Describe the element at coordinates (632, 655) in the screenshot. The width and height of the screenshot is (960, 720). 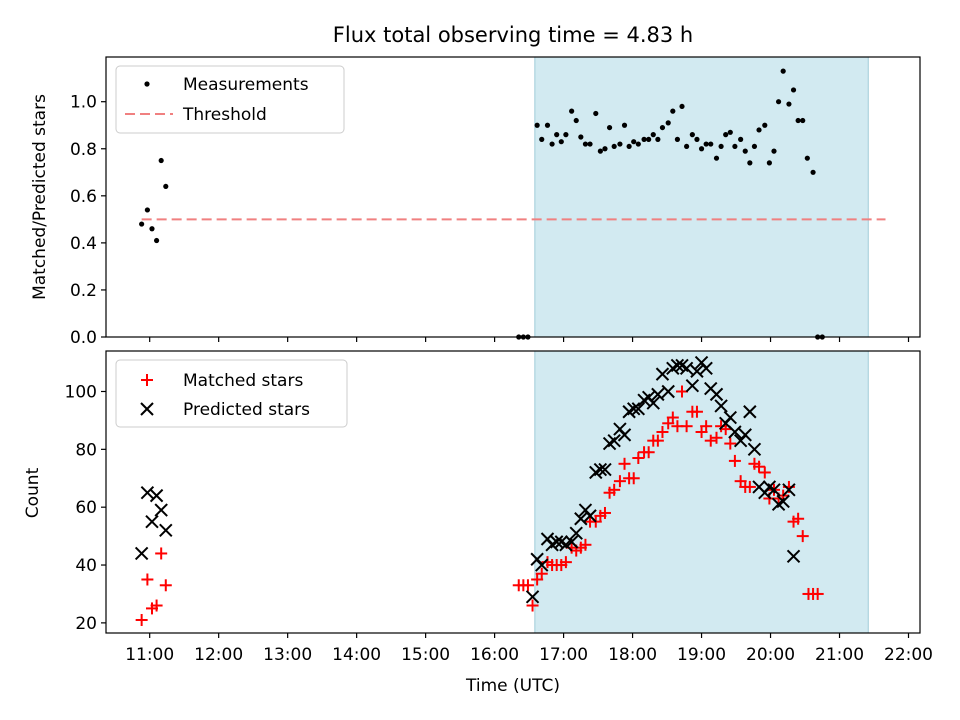
I see `x-tick-label: 18:00` at that location.